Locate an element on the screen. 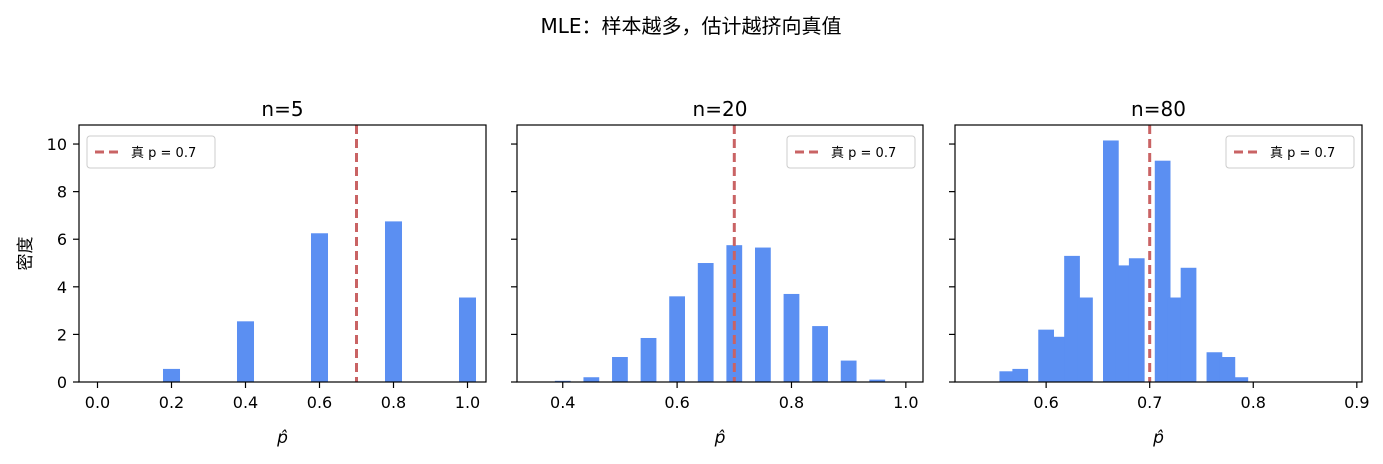 The width and height of the screenshot is (1383, 464). y-tick-label: 0 is located at coordinates (62, 382).